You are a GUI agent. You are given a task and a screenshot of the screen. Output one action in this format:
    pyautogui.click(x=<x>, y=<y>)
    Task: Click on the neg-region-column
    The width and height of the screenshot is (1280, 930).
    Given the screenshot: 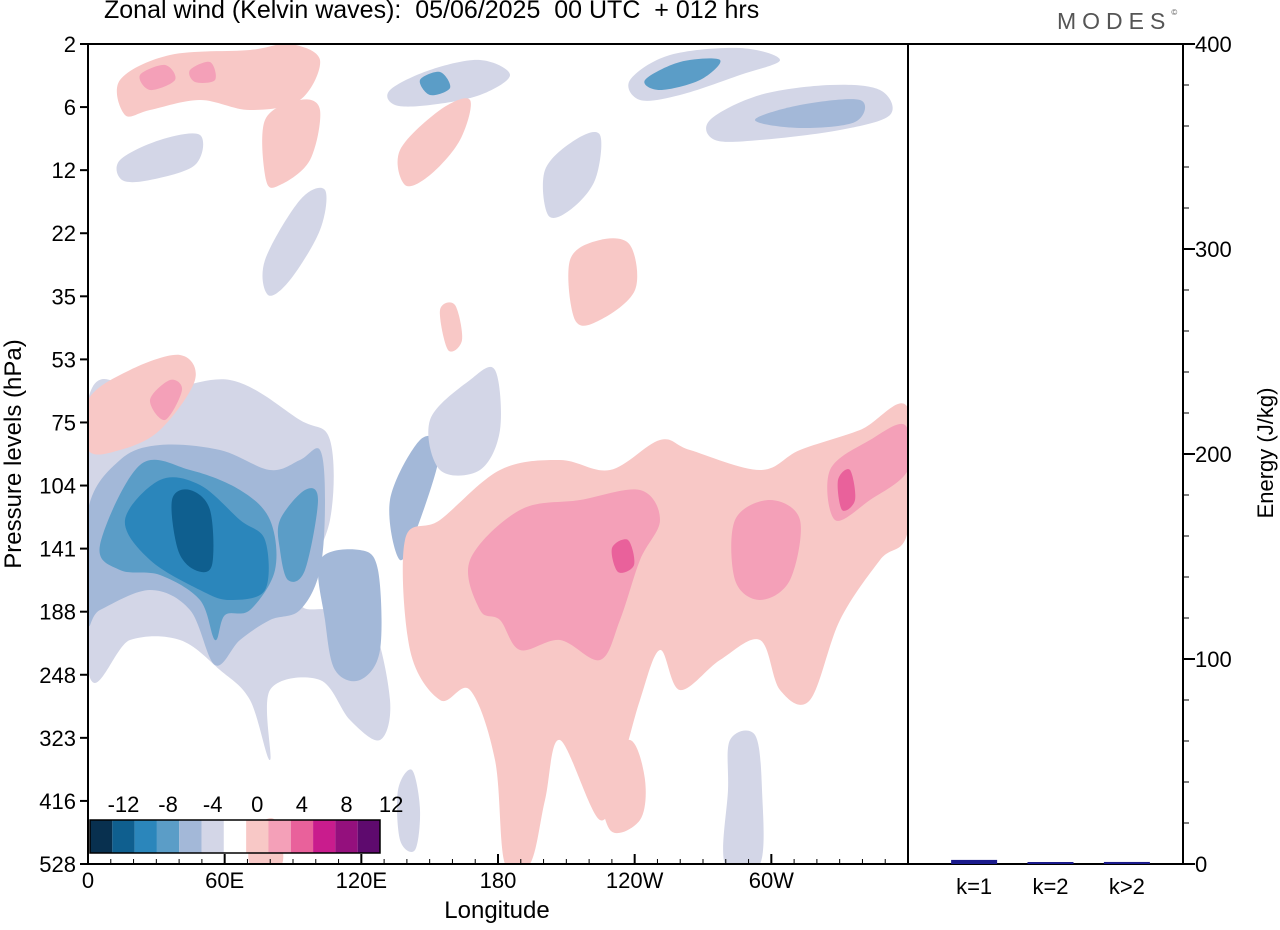 What is the action you would take?
    pyautogui.click(x=414, y=498)
    